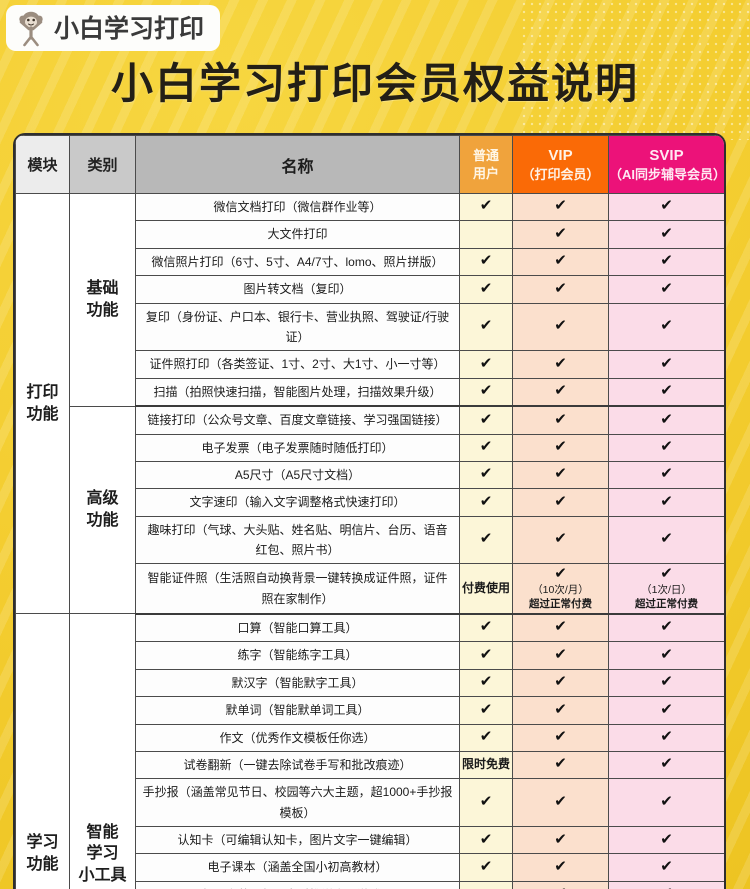 Image resolution: width=750 pixels, height=889 pixels. Describe the element at coordinates (297, 589) in the screenshot. I see `feature-name: 智能证件照（生活照自动换背景一键转换成证件照，证件照在家制作）` at that location.